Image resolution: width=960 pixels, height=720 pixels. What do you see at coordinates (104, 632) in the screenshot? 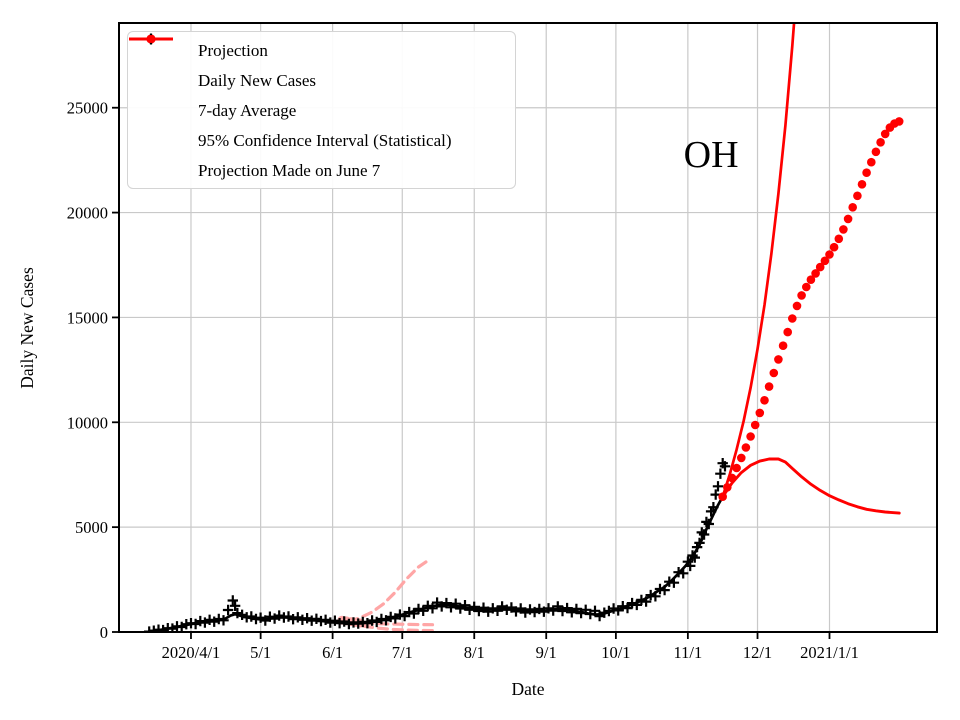
I see `y-tick-label: 0` at bounding box center [104, 632].